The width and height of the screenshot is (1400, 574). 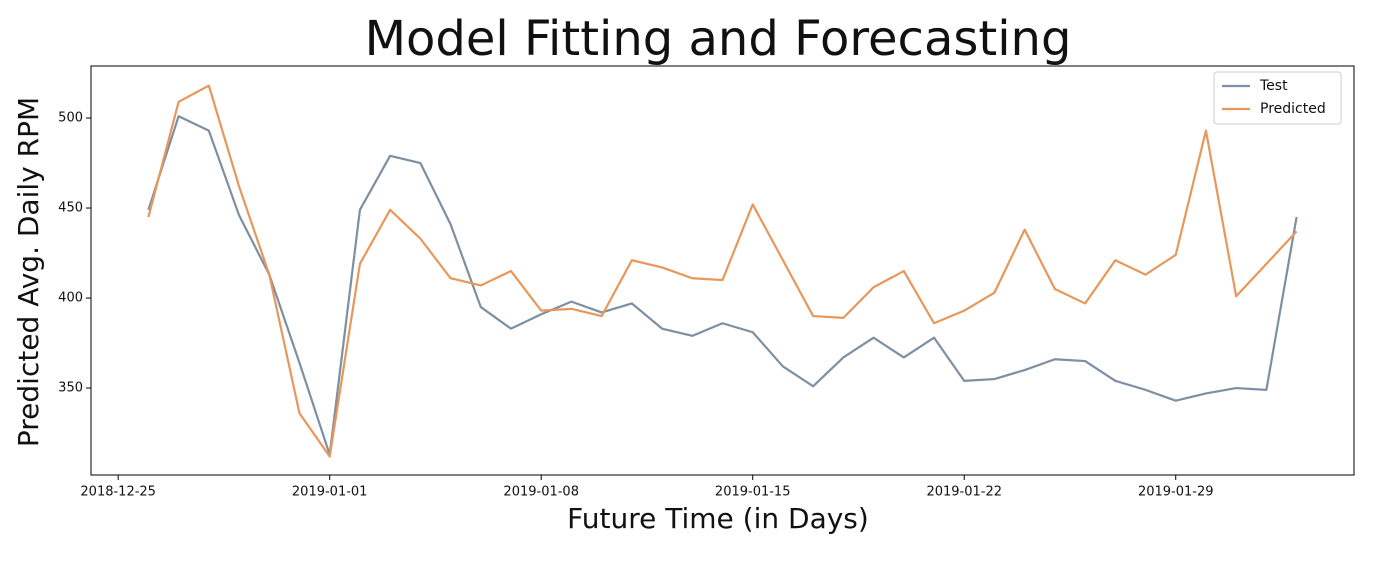 What do you see at coordinates (718, 39) in the screenshot?
I see `chart-title: Model Fitting and Forecasting` at bounding box center [718, 39].